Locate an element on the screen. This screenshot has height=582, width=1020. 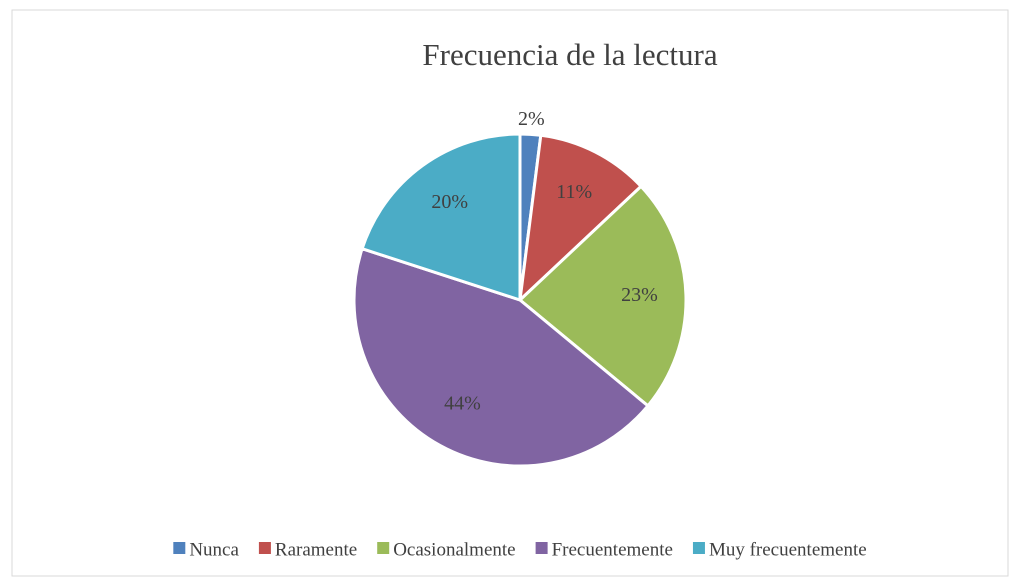
legend-label: Muy frecuentemente is located at coordinates (788, 549).